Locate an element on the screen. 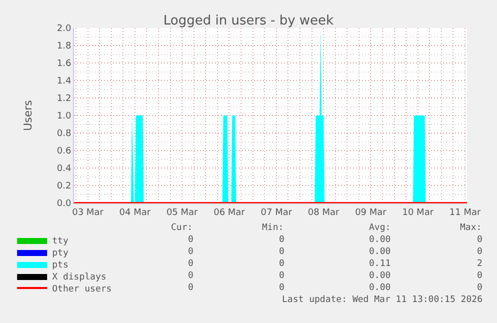 This screenshot has height=323, width=497. y-tick-label: 2.0 is located at coordinates (64, 29).